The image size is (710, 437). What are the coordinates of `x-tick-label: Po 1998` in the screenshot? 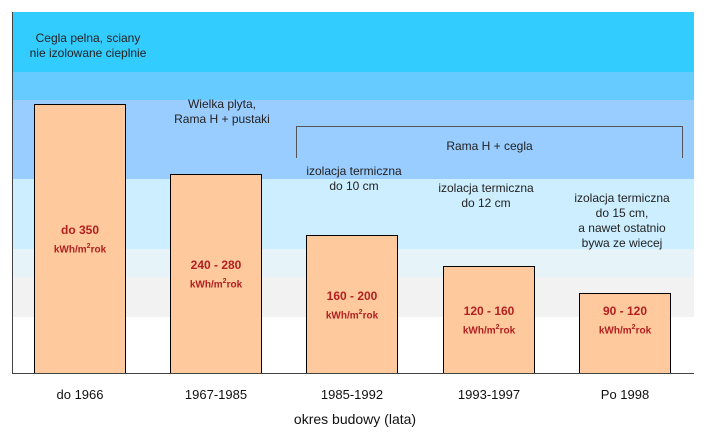 It's located at (625, 394).